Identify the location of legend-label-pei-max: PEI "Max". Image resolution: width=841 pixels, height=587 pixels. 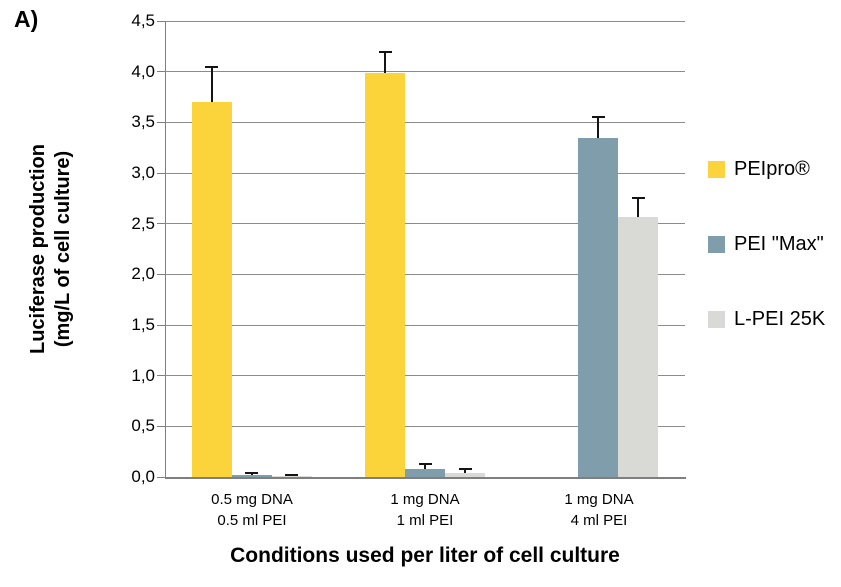
(779, 244).